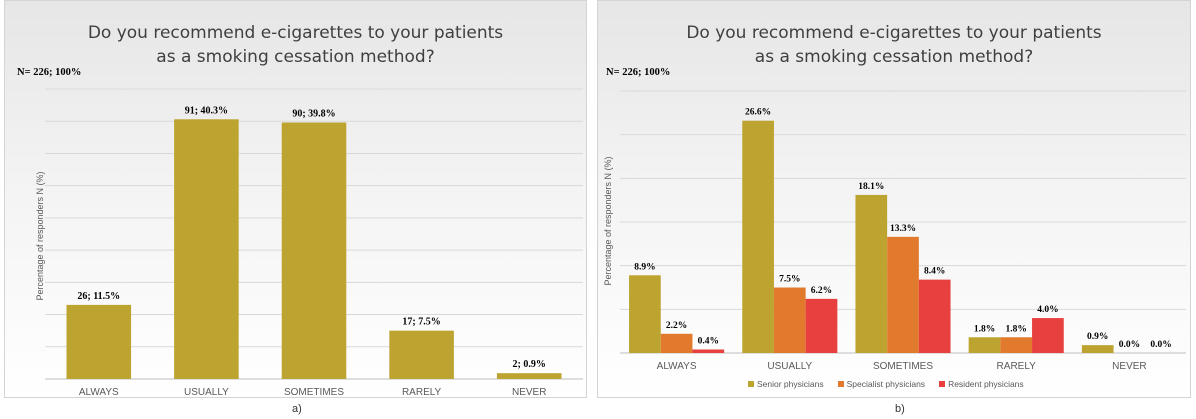 The width and height of the screenshot is (1196, 419). Describe the element at coordinates (758, 113) in the screenshot. I see `data-label: 26.6%` at that location.